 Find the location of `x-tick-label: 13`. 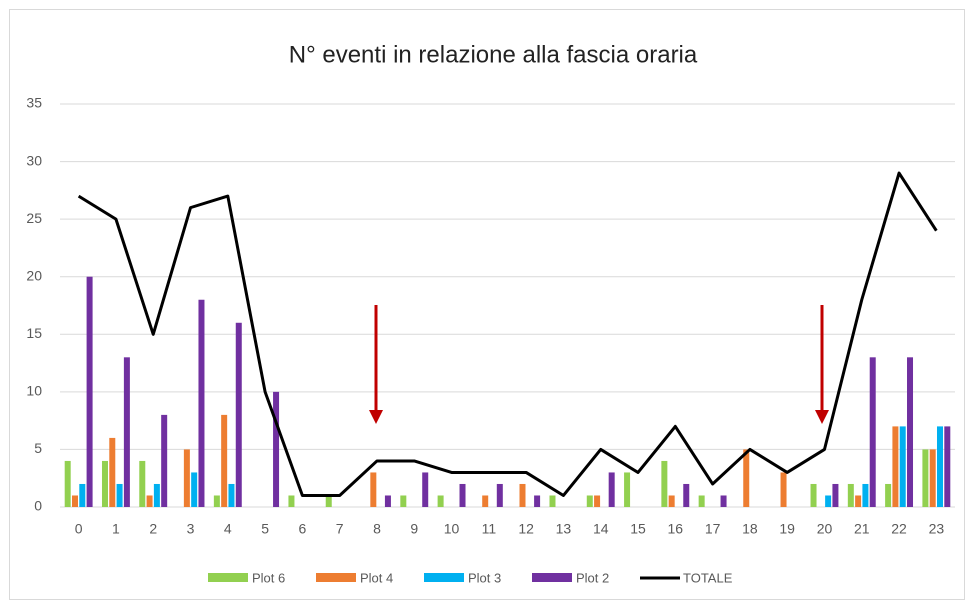

x-tick-label: 13 is located at coordinates (564, 529).